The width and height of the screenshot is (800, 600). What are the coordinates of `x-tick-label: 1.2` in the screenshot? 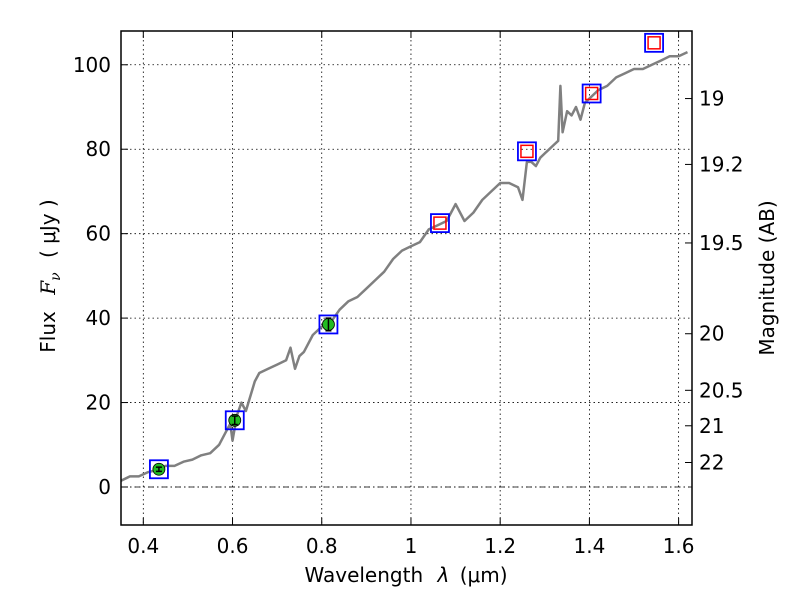 It's located at (500, 546).